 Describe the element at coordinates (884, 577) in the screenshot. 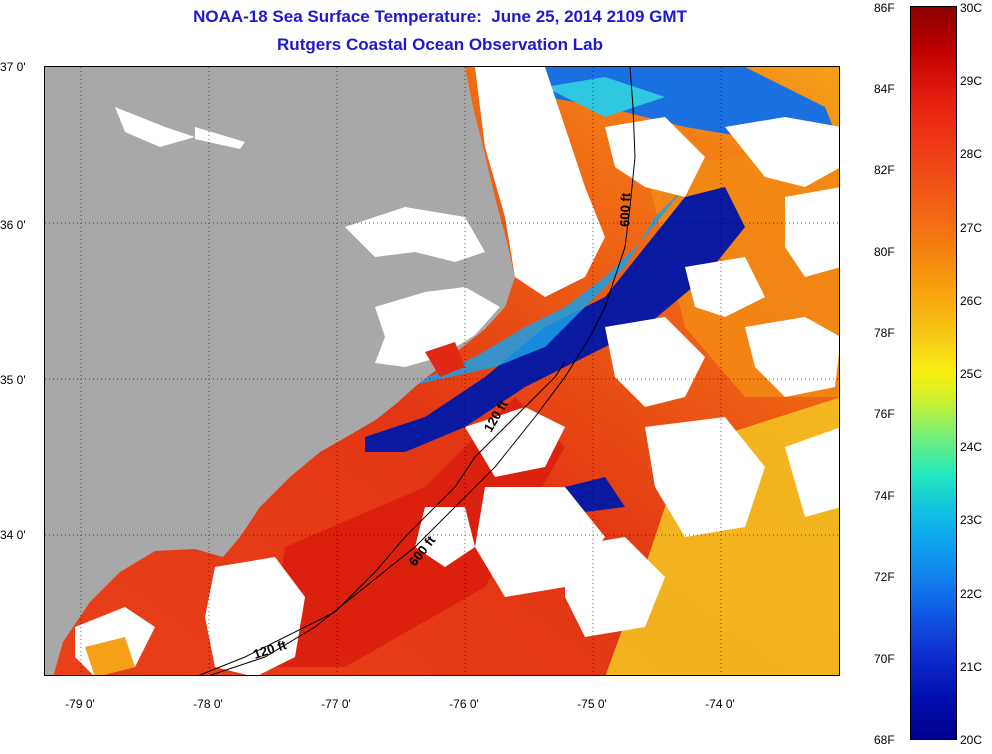

I see `colorbar-f-72: 72F` at that location.